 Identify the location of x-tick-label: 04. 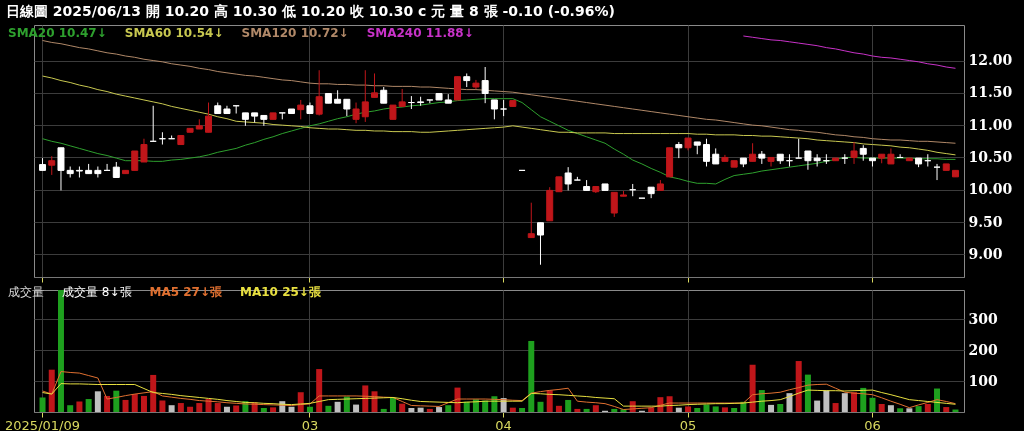
(503, 424).